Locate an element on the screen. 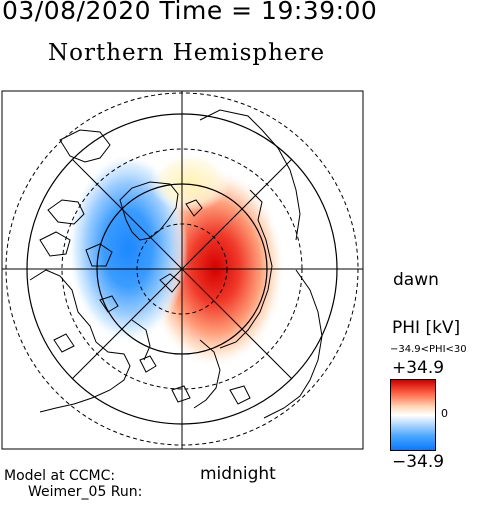 The height and width of the screenshot is (508, 484). colorbar-range-text: −34.9<PHI<30 is located at coordinates (428, 349).